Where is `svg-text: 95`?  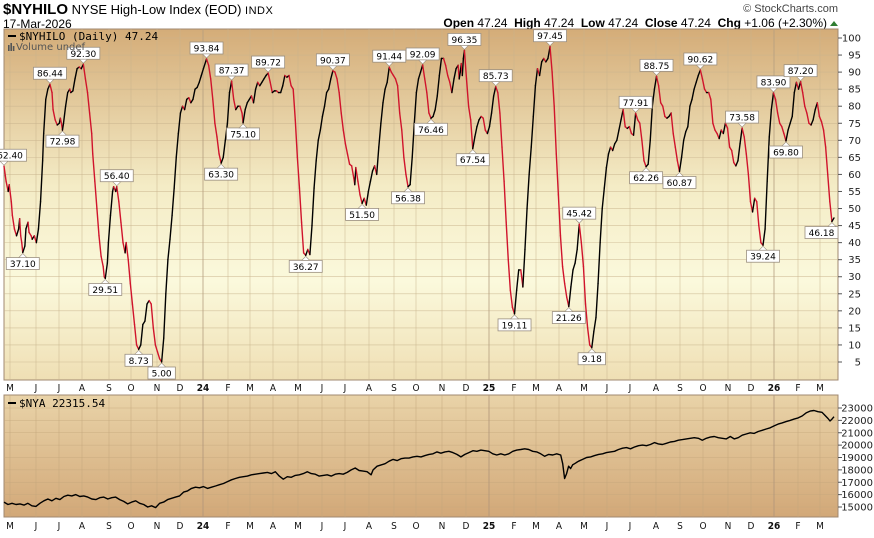
svg-text: 95 is located at coordinates (854, 56).